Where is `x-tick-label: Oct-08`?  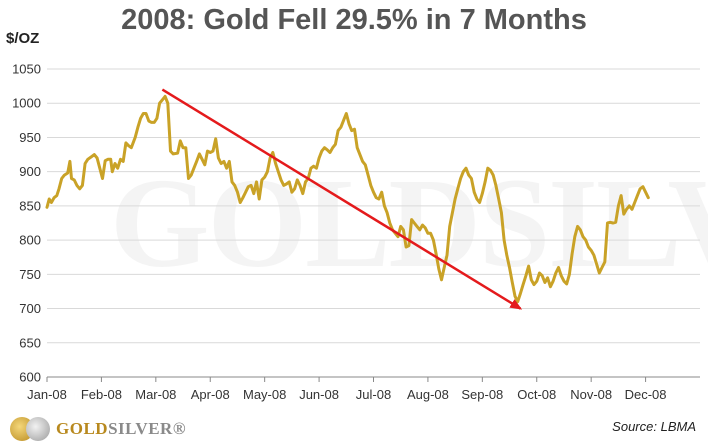 x-tick-label: Oct-08 is located at coordinates (536, 394).